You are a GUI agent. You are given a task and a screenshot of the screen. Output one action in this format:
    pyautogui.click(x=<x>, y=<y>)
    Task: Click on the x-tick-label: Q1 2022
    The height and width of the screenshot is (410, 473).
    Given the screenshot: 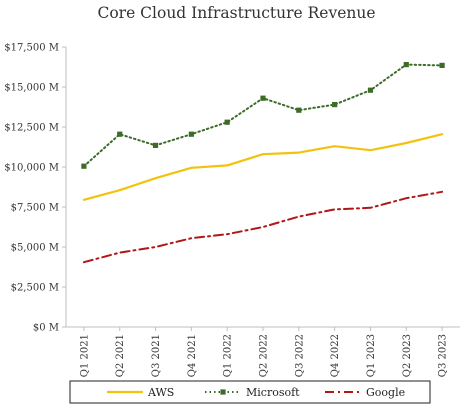 What is the action you would take?
    pyautogui.click(x=228, y=355)
    